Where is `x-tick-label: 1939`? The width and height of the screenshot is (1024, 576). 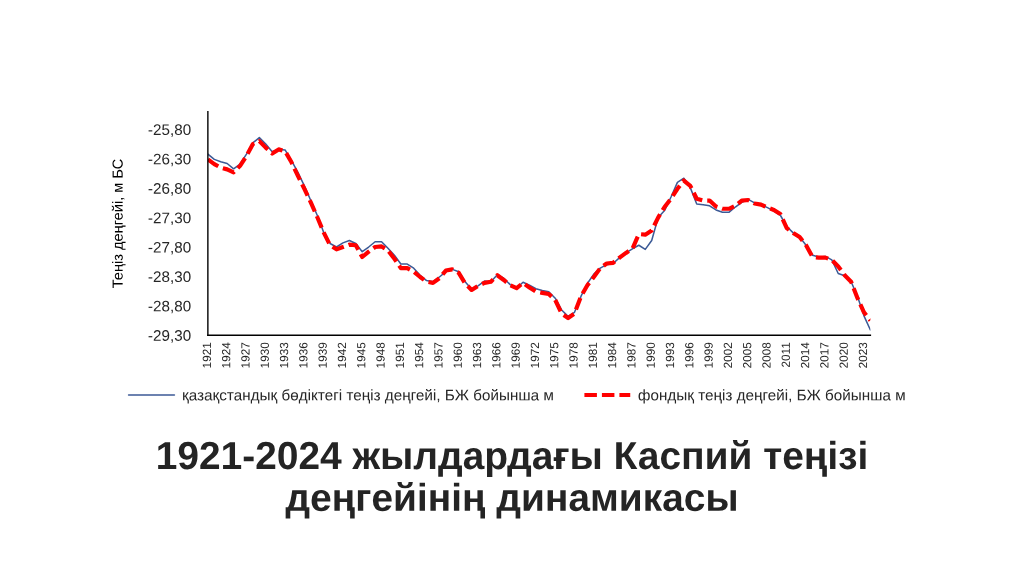
x-tick-label: 1939 is located at coordinates (322, 355).